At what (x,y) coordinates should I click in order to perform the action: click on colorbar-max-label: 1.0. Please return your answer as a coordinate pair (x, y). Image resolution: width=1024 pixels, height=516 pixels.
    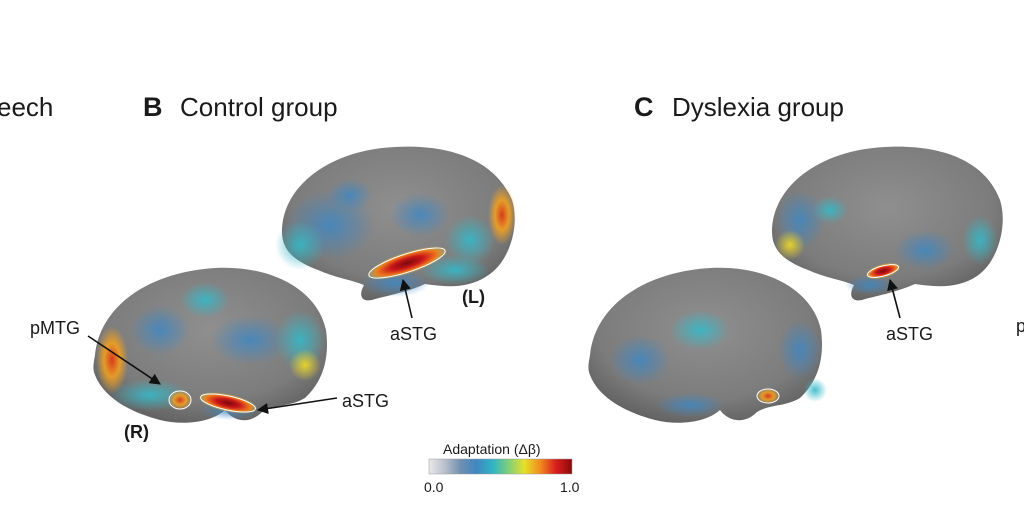
    Looking at the image, I should click on (570, 487).